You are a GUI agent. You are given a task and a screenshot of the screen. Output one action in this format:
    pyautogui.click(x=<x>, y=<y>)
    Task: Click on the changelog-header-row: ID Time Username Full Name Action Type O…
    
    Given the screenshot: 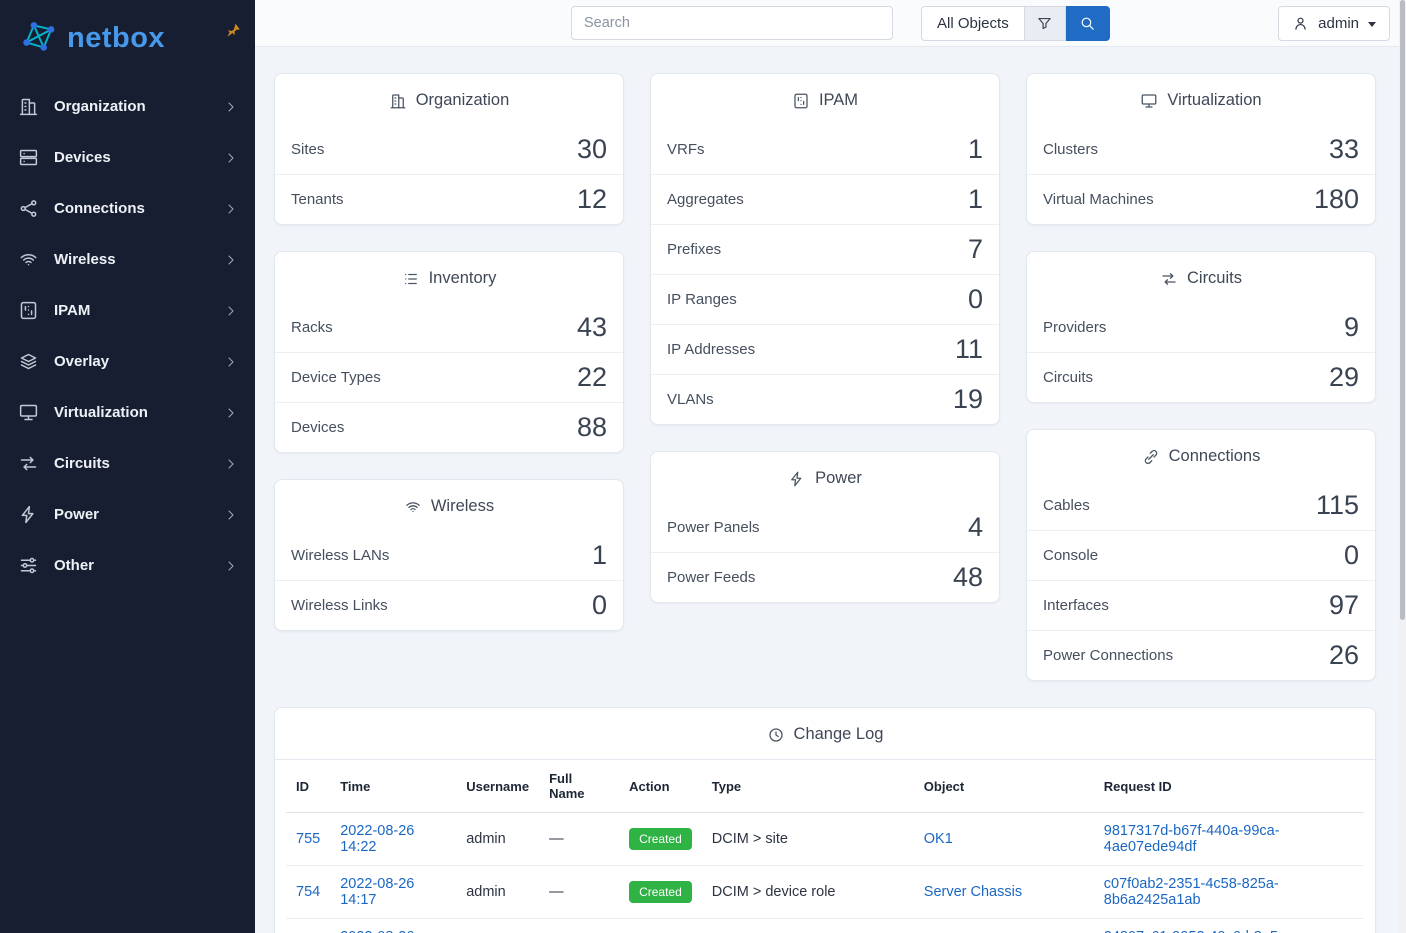 What is the action you would take?
    pyautogui.click(x=825, y=786)
    